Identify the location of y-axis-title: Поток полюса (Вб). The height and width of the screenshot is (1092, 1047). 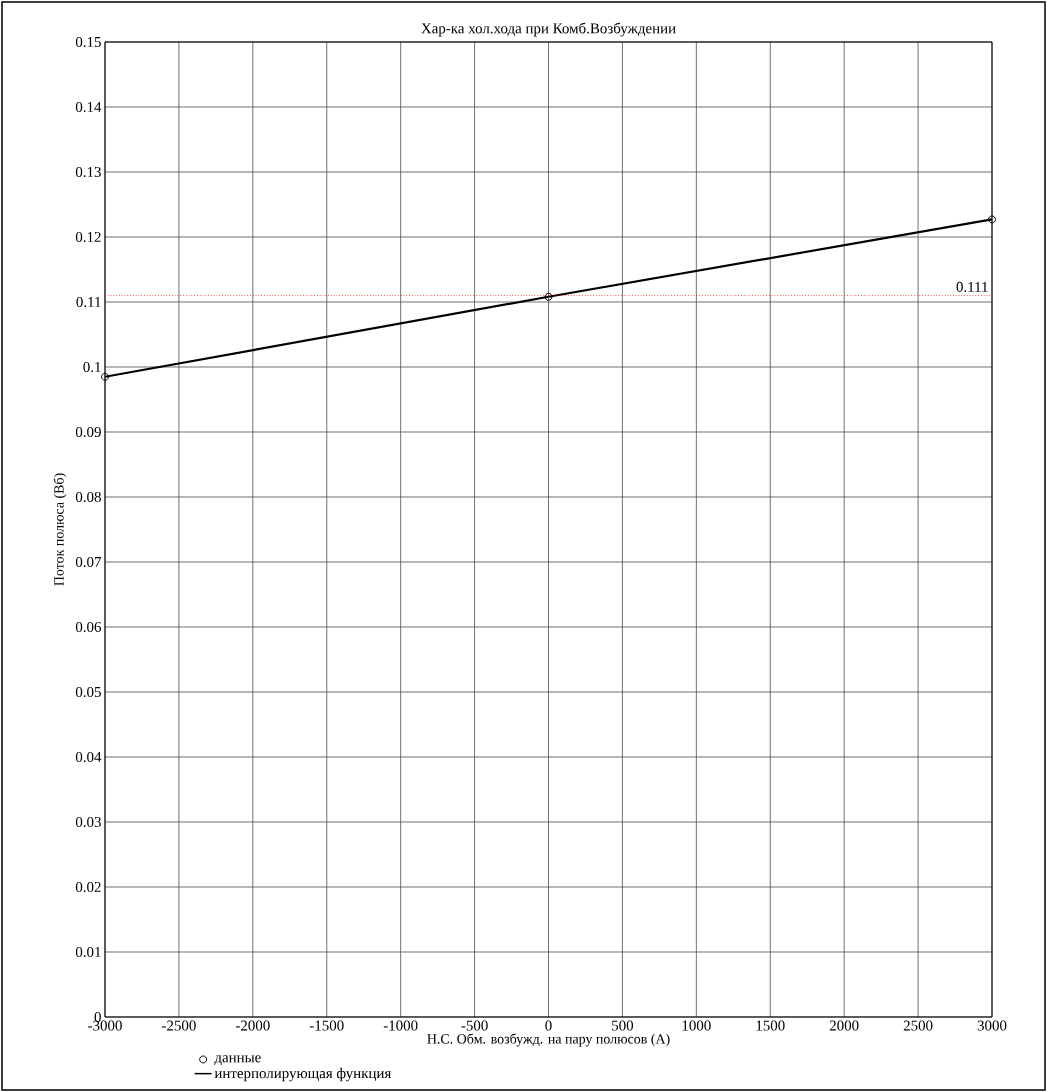
(60, 529).